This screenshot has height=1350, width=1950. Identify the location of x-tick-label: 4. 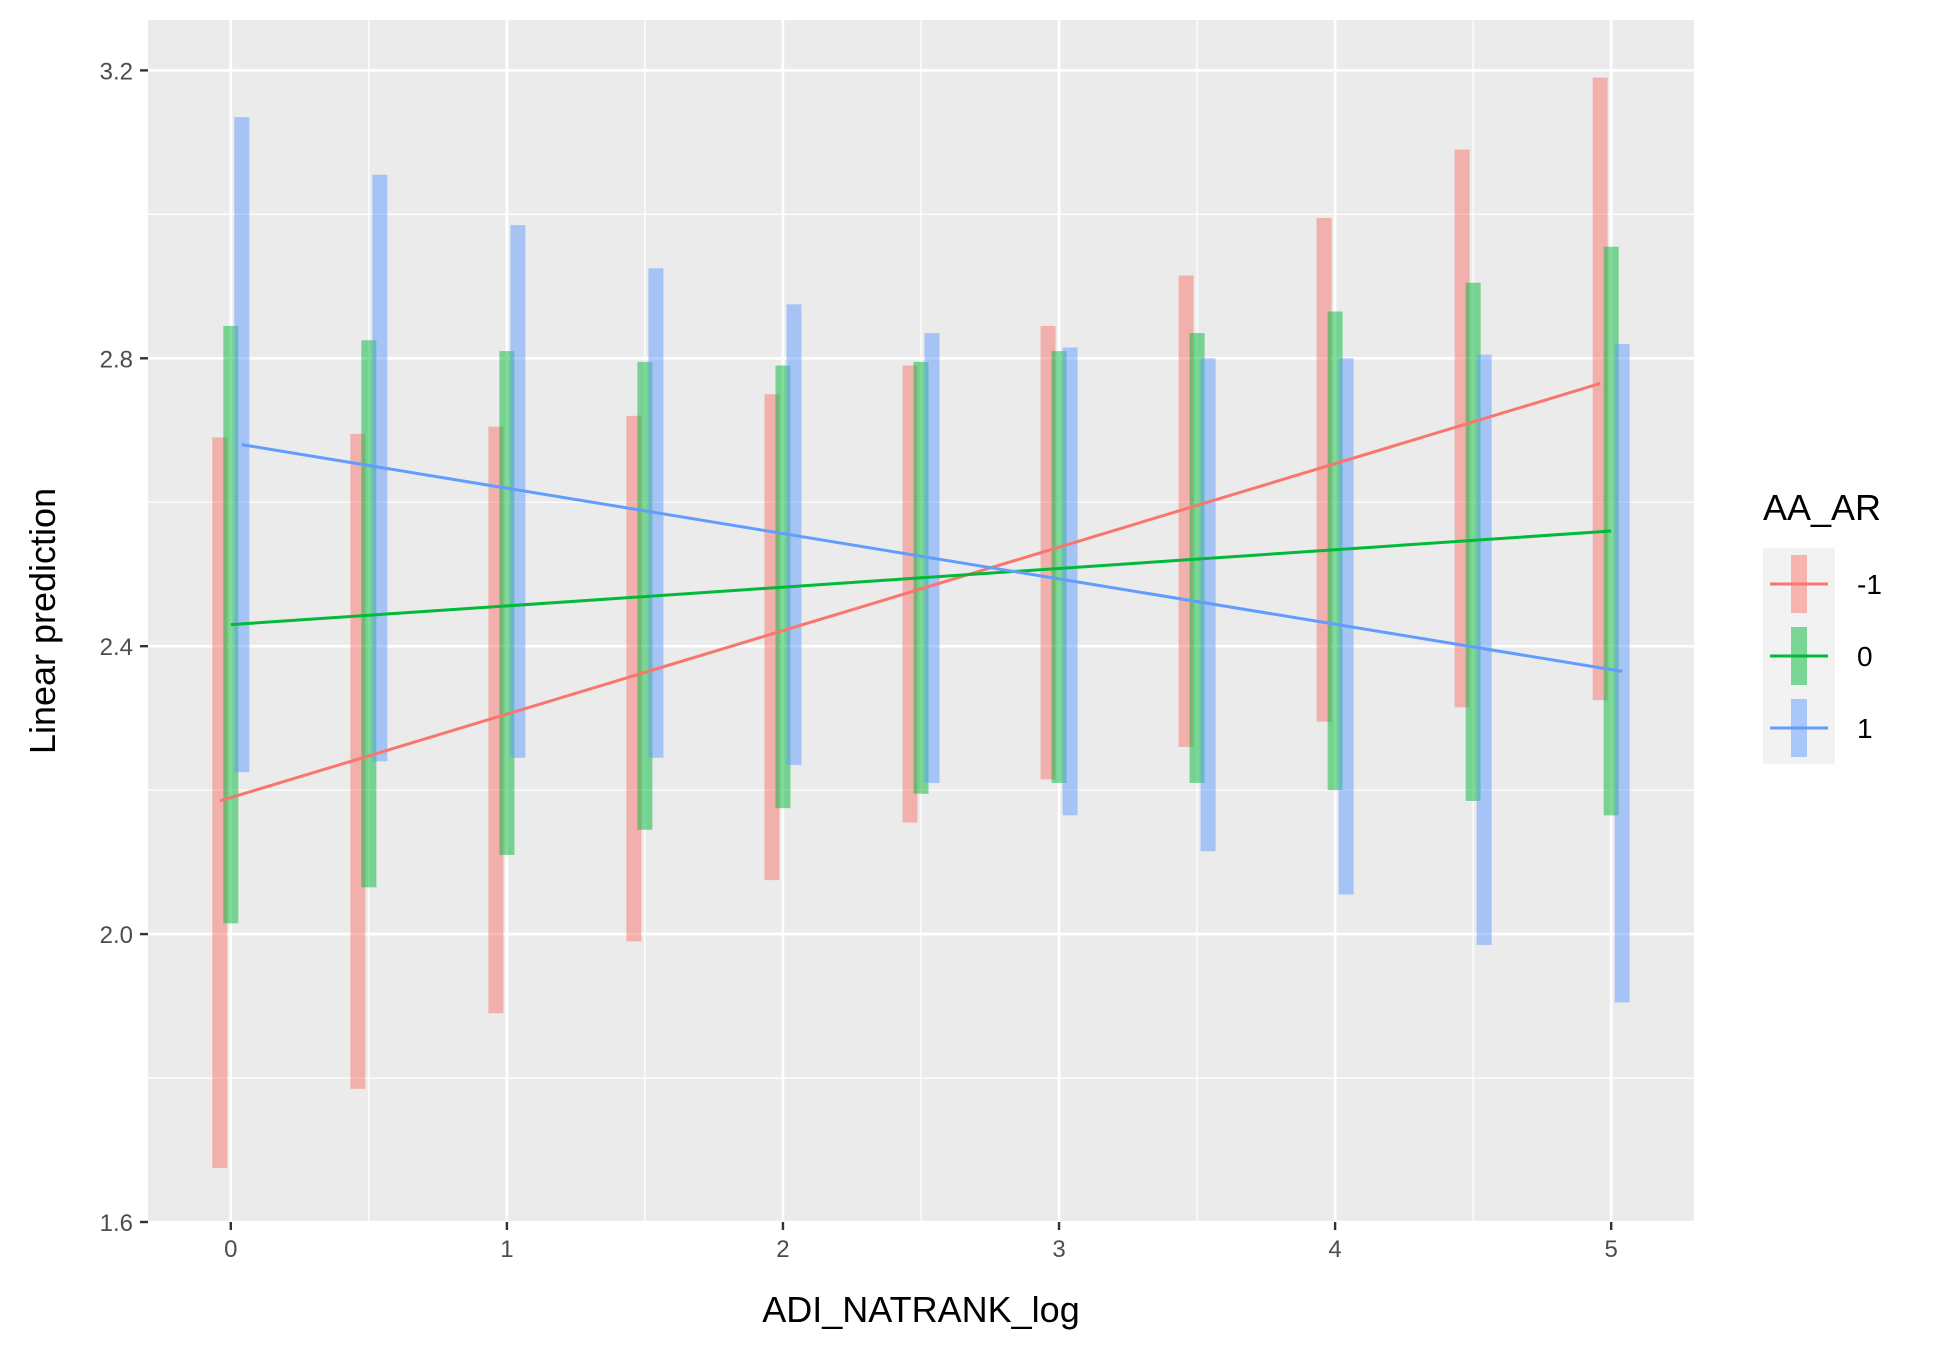
(1334, 1249).